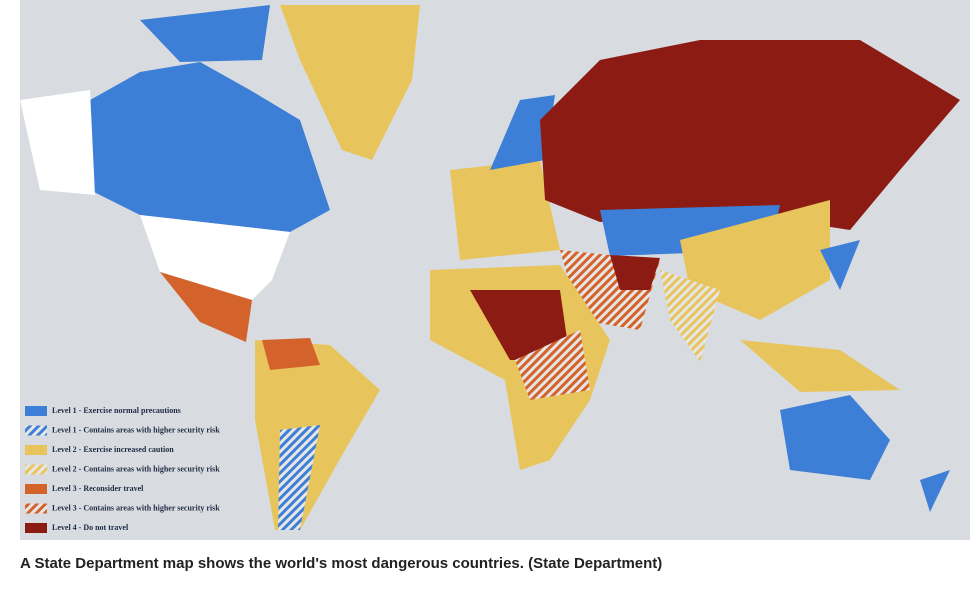  I want to click on europe, so click(505, 210).